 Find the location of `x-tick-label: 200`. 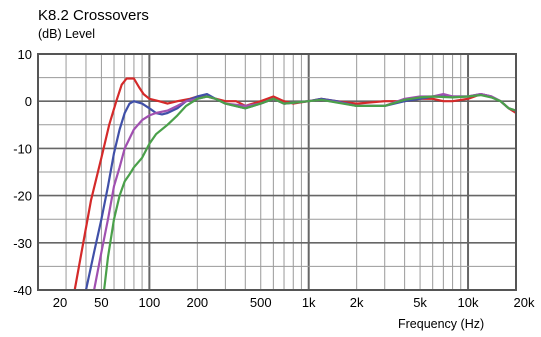

x-tick-label: 200 is located at coordinates (197, 302).